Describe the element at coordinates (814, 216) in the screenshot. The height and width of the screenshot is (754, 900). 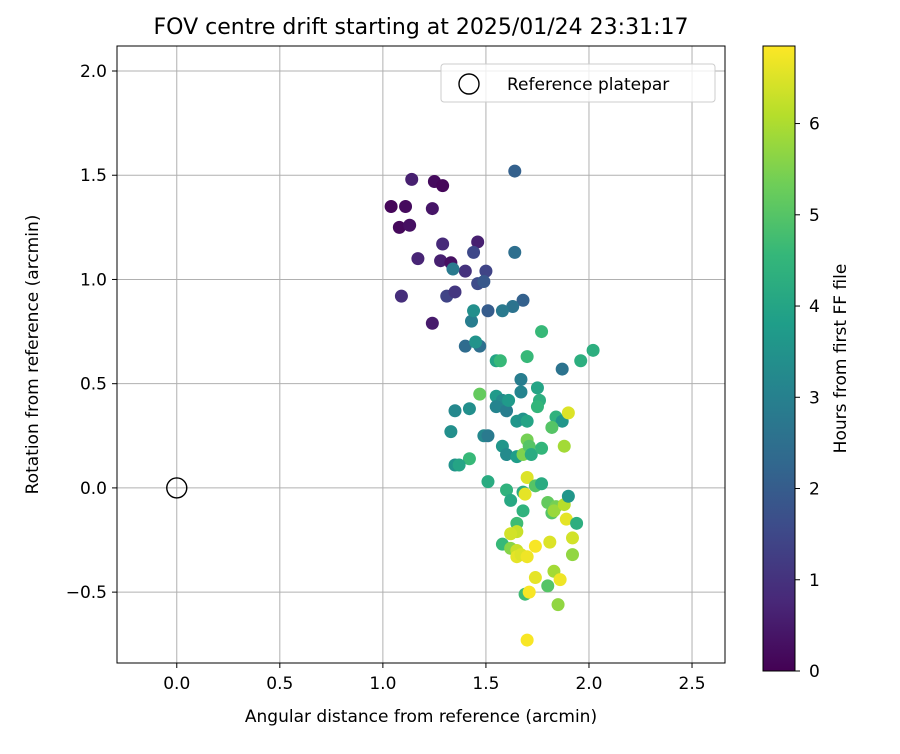
I see `colorbar-tick-label: 5` at that location.